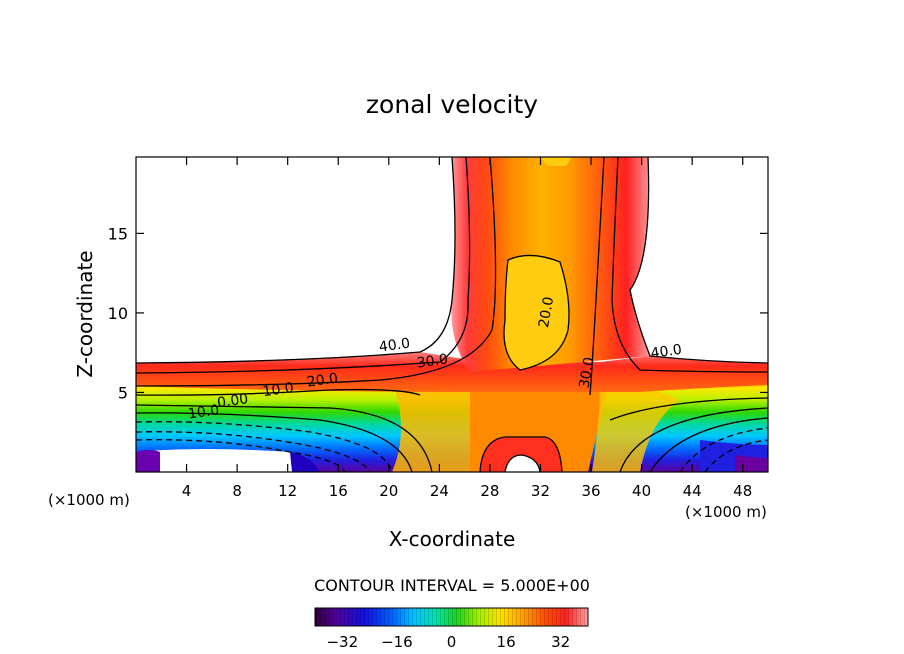  I want to click on colorbar-tick-label: 32, so click(560, 642).